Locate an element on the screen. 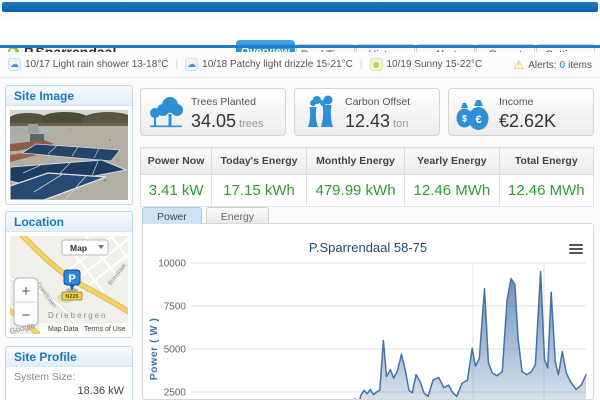 The image size is (600, 400). kpi-label: Income is located at coordinates (516, 102).